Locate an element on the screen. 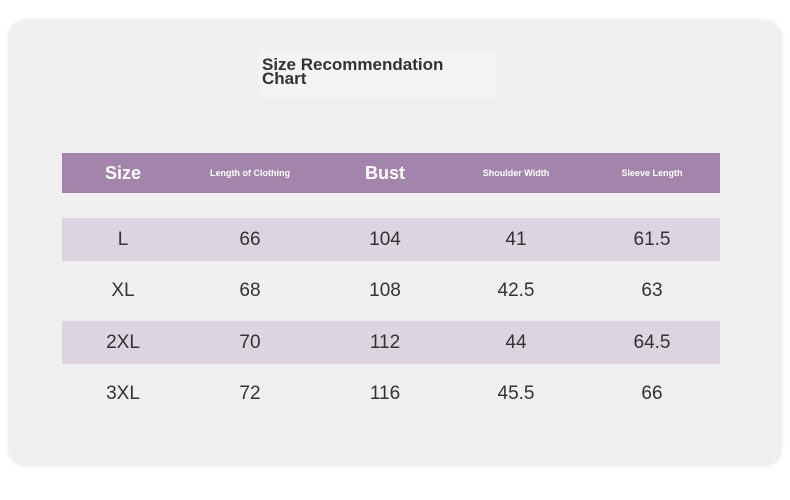  table-cell: 104 is located at coordinates (385, 239).